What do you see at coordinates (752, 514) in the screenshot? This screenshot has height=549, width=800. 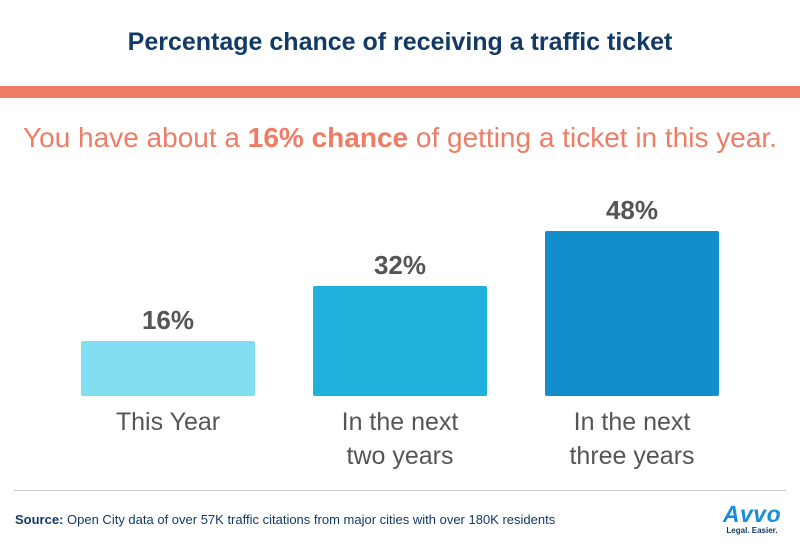 I see `logo-wordmark: Avvo` at bounding box center [752, 514].